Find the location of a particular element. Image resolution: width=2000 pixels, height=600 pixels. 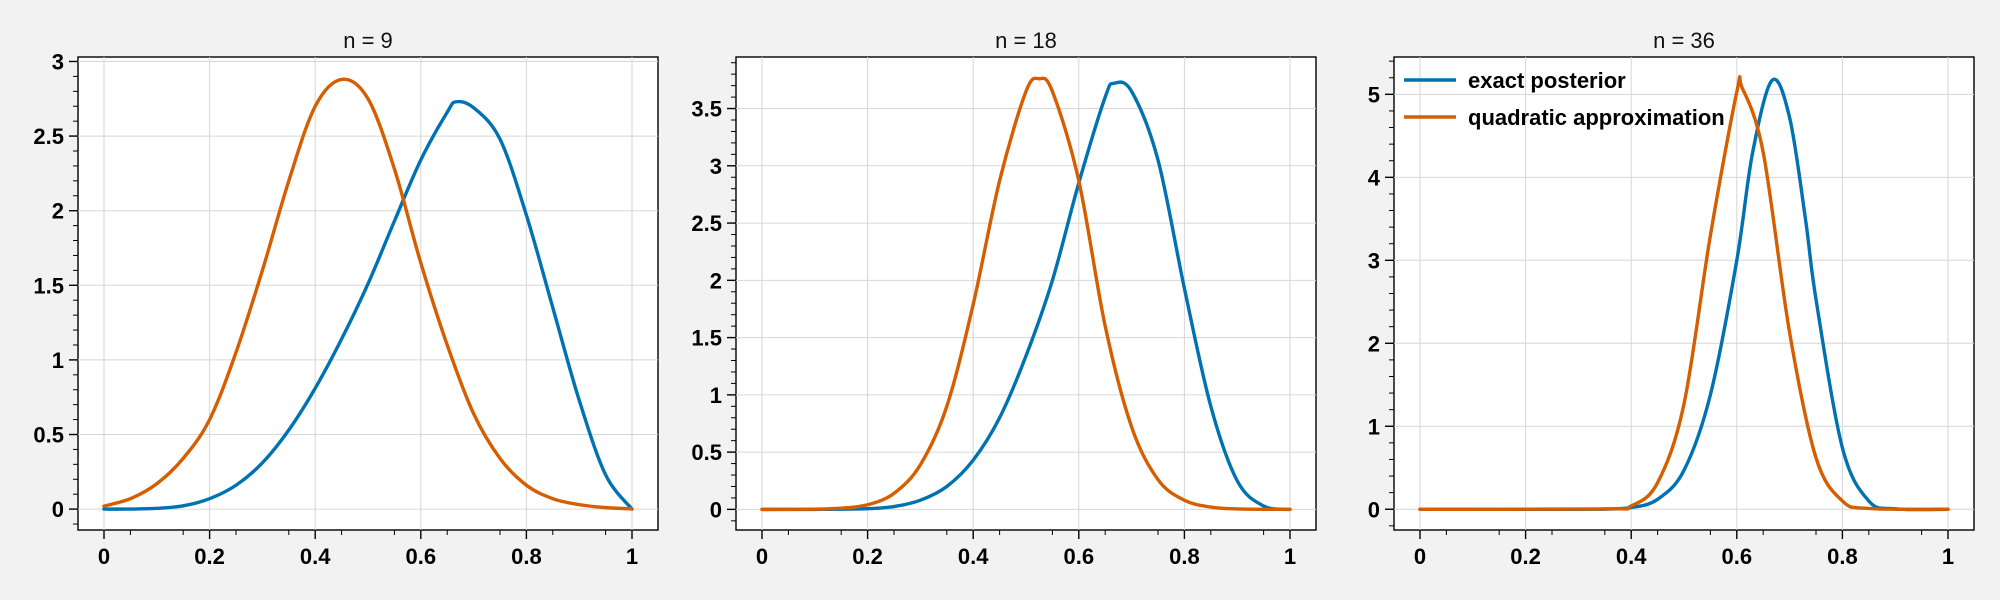

panel-title: n = 36 is located at coordinates (1684, 40).